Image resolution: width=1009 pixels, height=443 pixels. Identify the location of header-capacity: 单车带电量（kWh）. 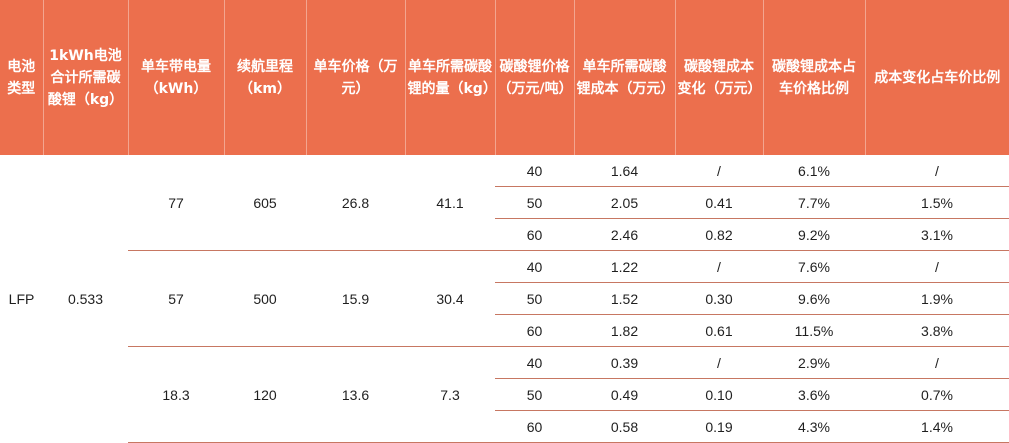
(176, 77).